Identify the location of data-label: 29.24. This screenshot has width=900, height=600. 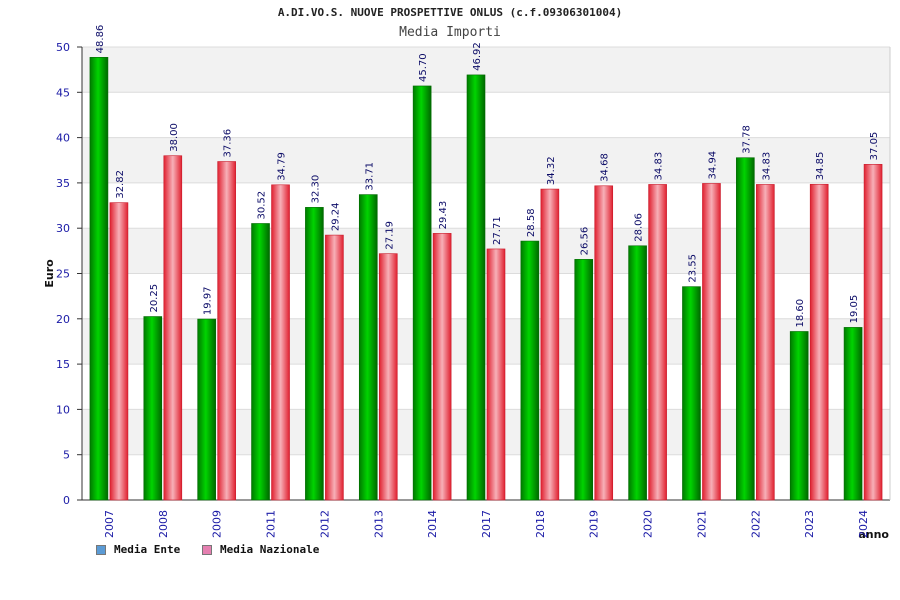
(335, 216).